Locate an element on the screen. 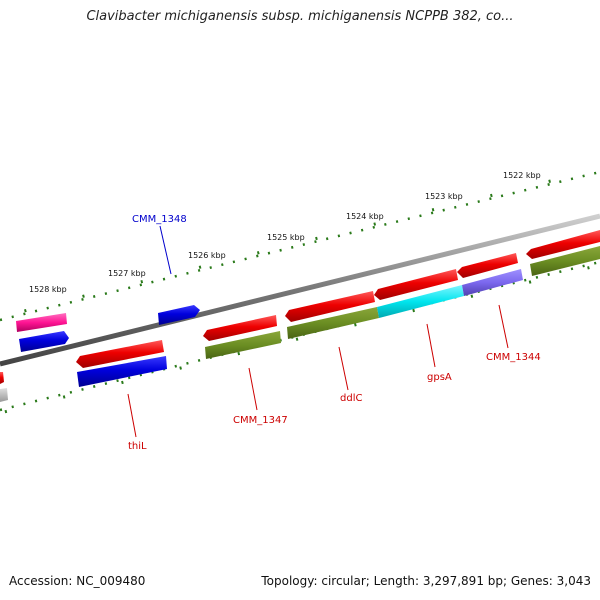 The width and height of the screenshot is (600, 600). kbp-label-1525: 1525 kbp is located at coordinates (286, 237).